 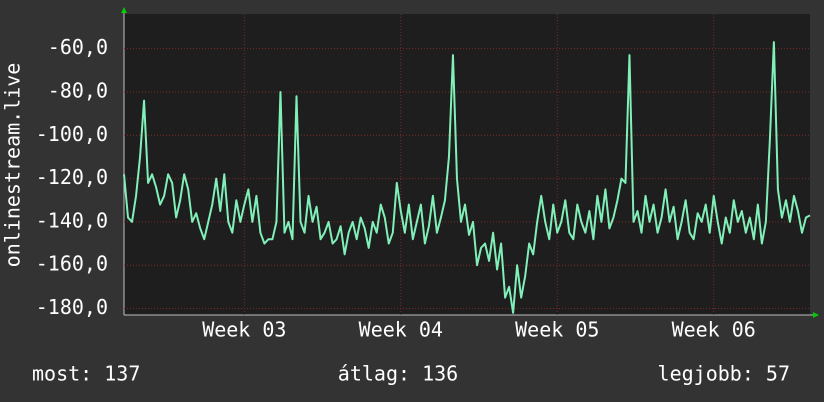 I want to click on y-tick-label: -160,0, so click(x=72, y=264).